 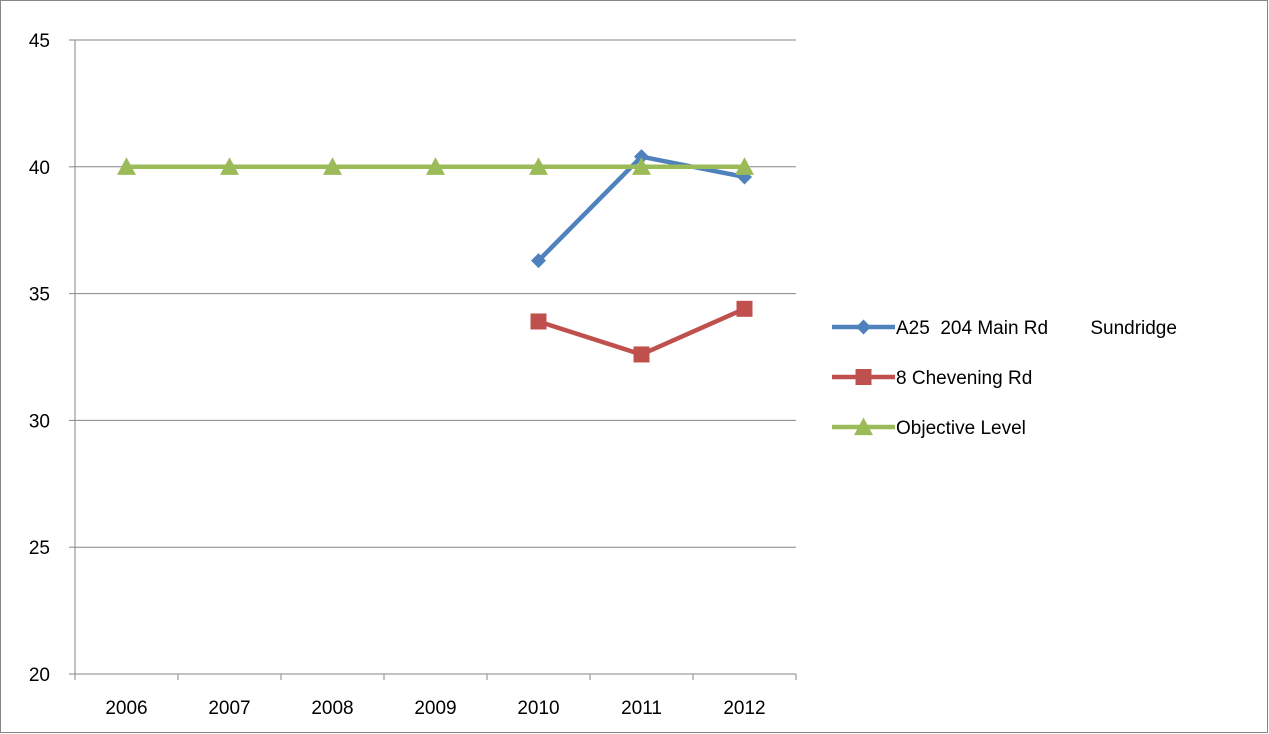 I want to click on legend-label-2: 8 Chevening Rd, so click(x=964, y=378).